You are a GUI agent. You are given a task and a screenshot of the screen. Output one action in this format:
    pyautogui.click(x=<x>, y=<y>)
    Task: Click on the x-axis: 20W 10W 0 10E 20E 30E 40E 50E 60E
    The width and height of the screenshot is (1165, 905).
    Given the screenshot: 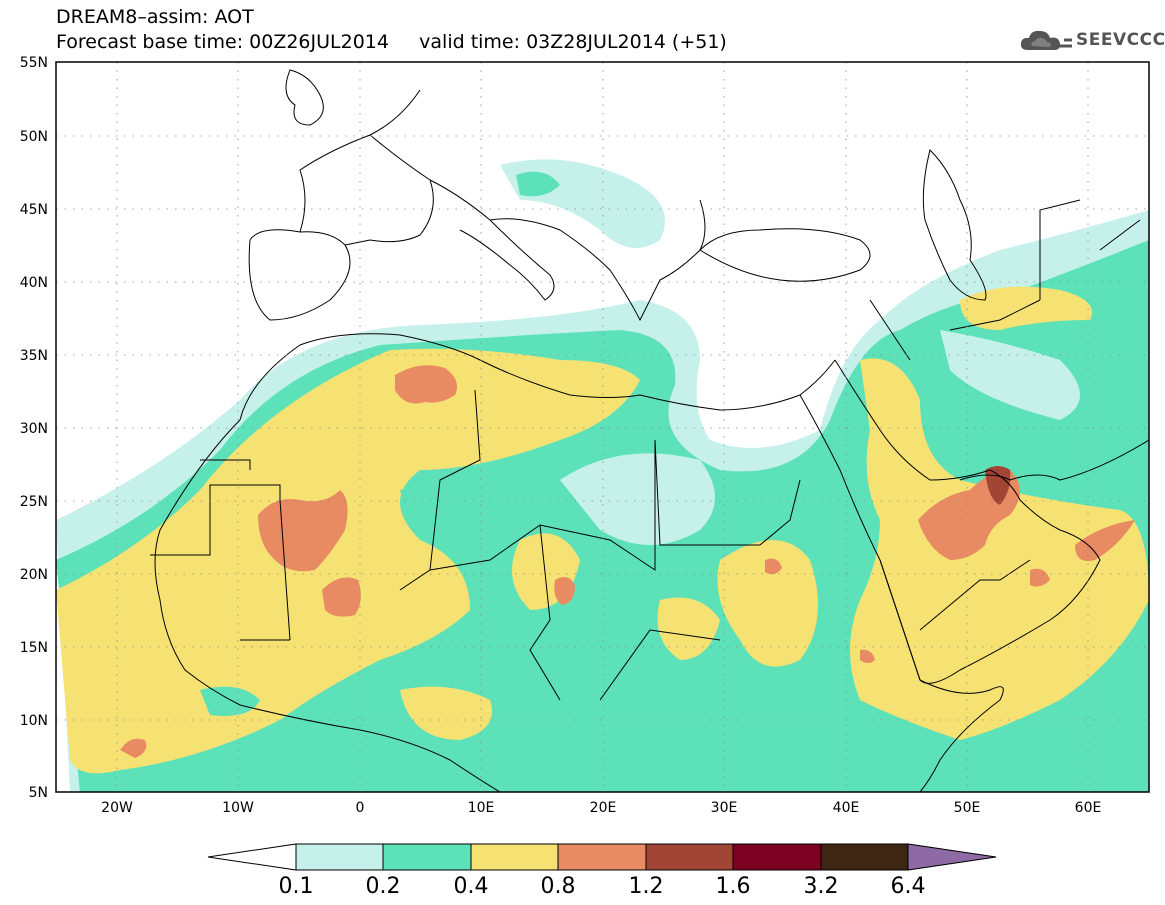 What is the action you would take?
    pyautogui.click(x=601, y=808)
    